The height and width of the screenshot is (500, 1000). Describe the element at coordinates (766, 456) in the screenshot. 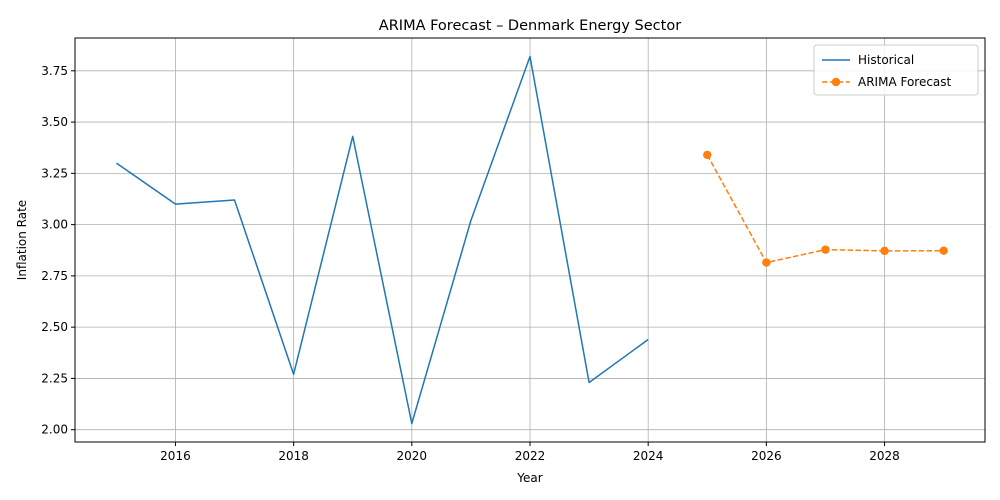

I see `x-tick-label: 2026` at that location.